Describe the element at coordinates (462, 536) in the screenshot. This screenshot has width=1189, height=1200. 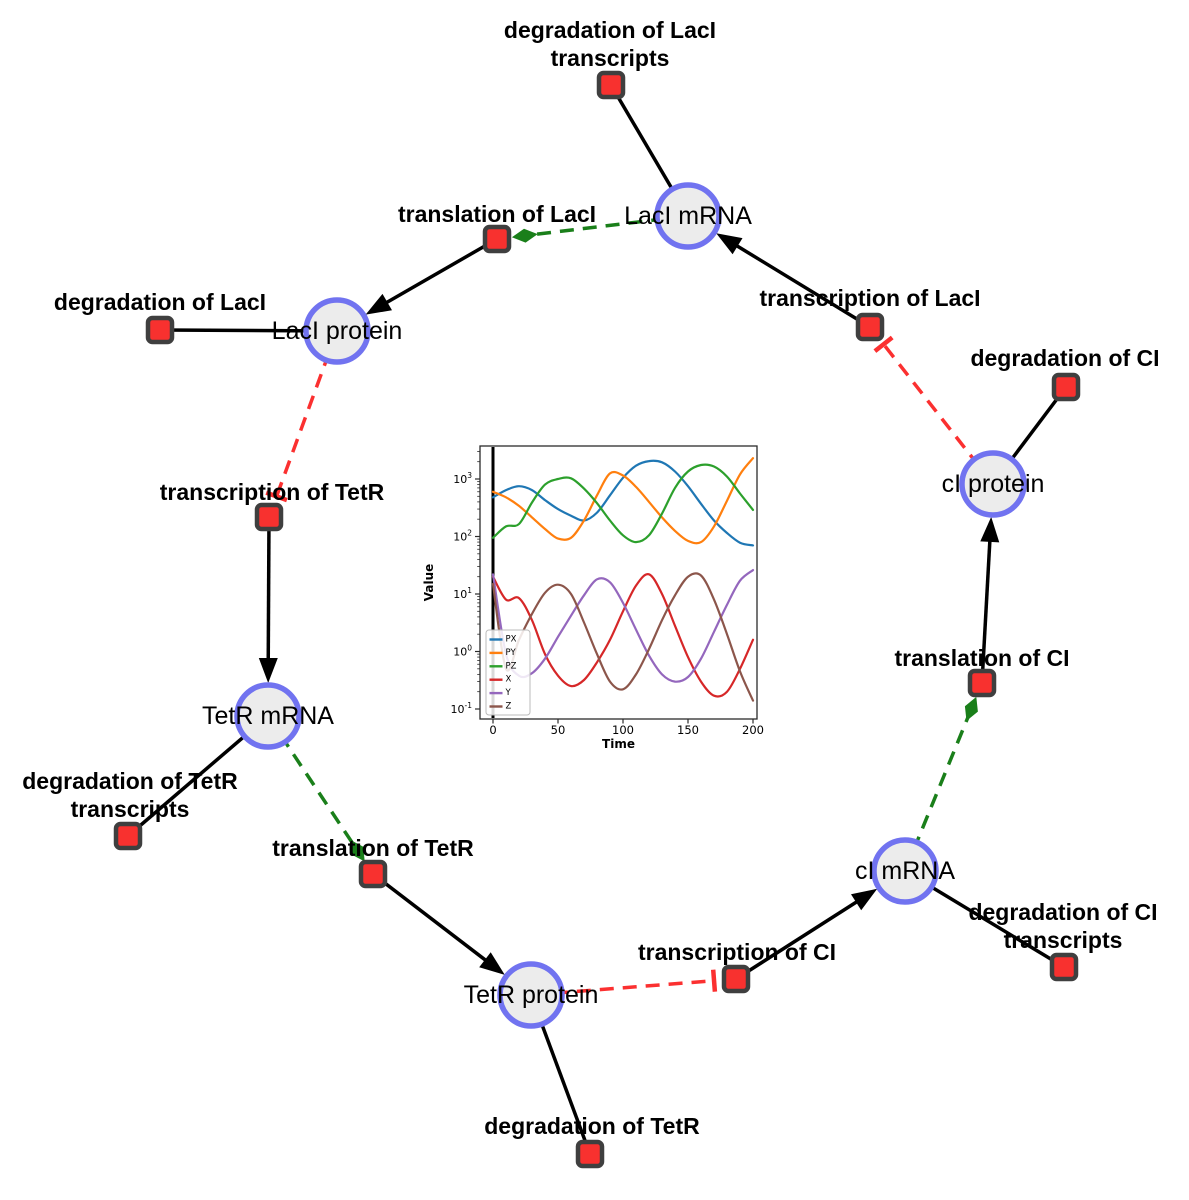
I see `y-tick-1e2: 10²` at that location.